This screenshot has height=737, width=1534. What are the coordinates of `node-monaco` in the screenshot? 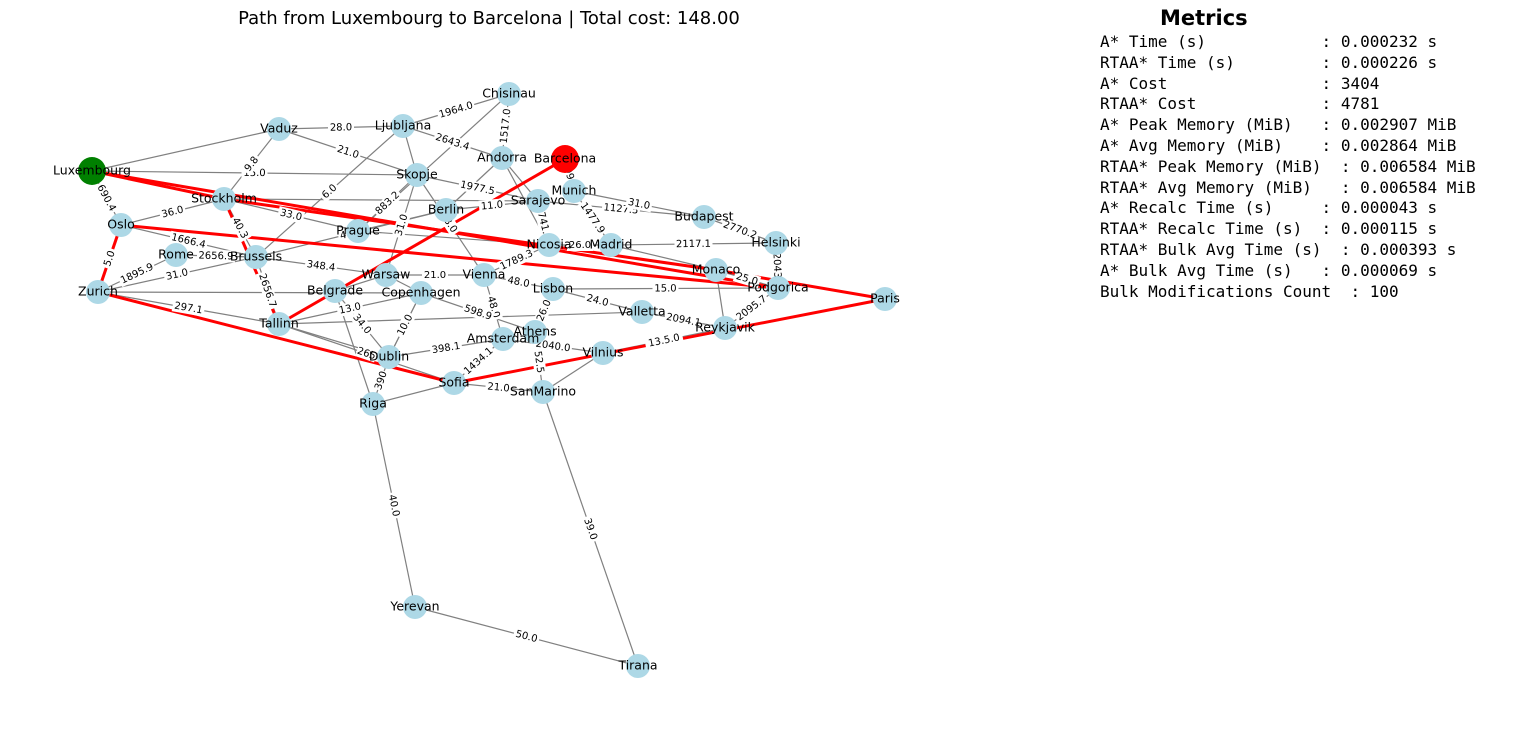 It's located at (716, 270).